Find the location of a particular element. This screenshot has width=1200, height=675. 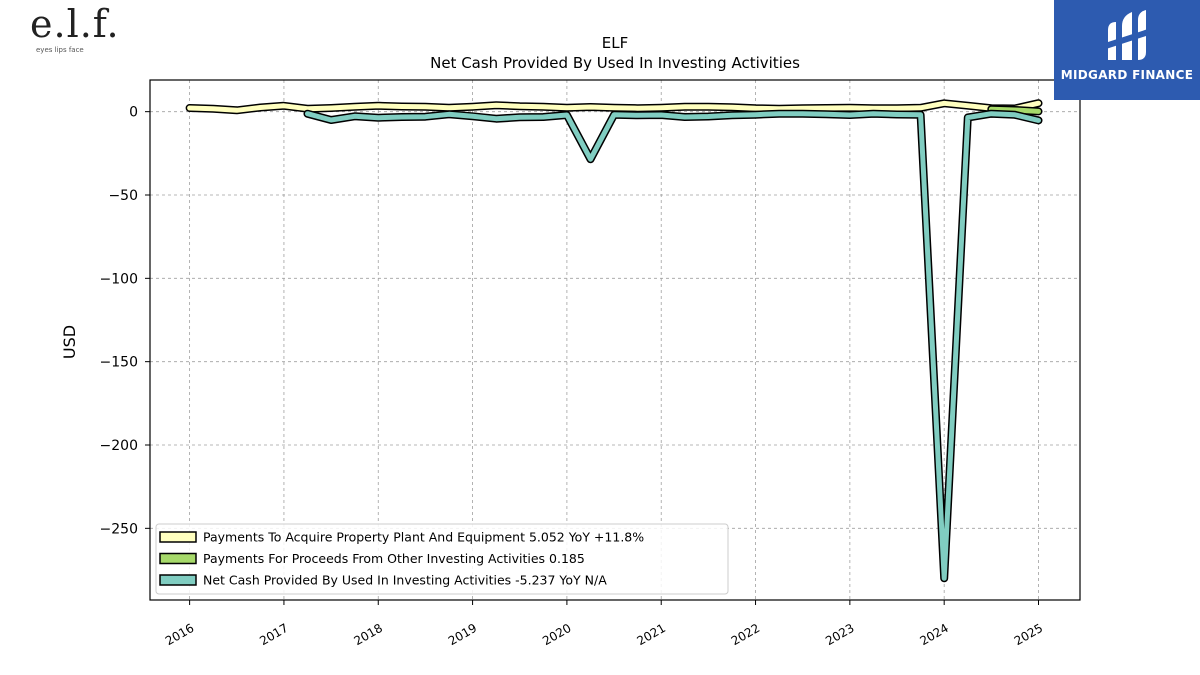

midgard-finance-logo: MIDGARD FINANCE is located at coordinates (1127, 50).